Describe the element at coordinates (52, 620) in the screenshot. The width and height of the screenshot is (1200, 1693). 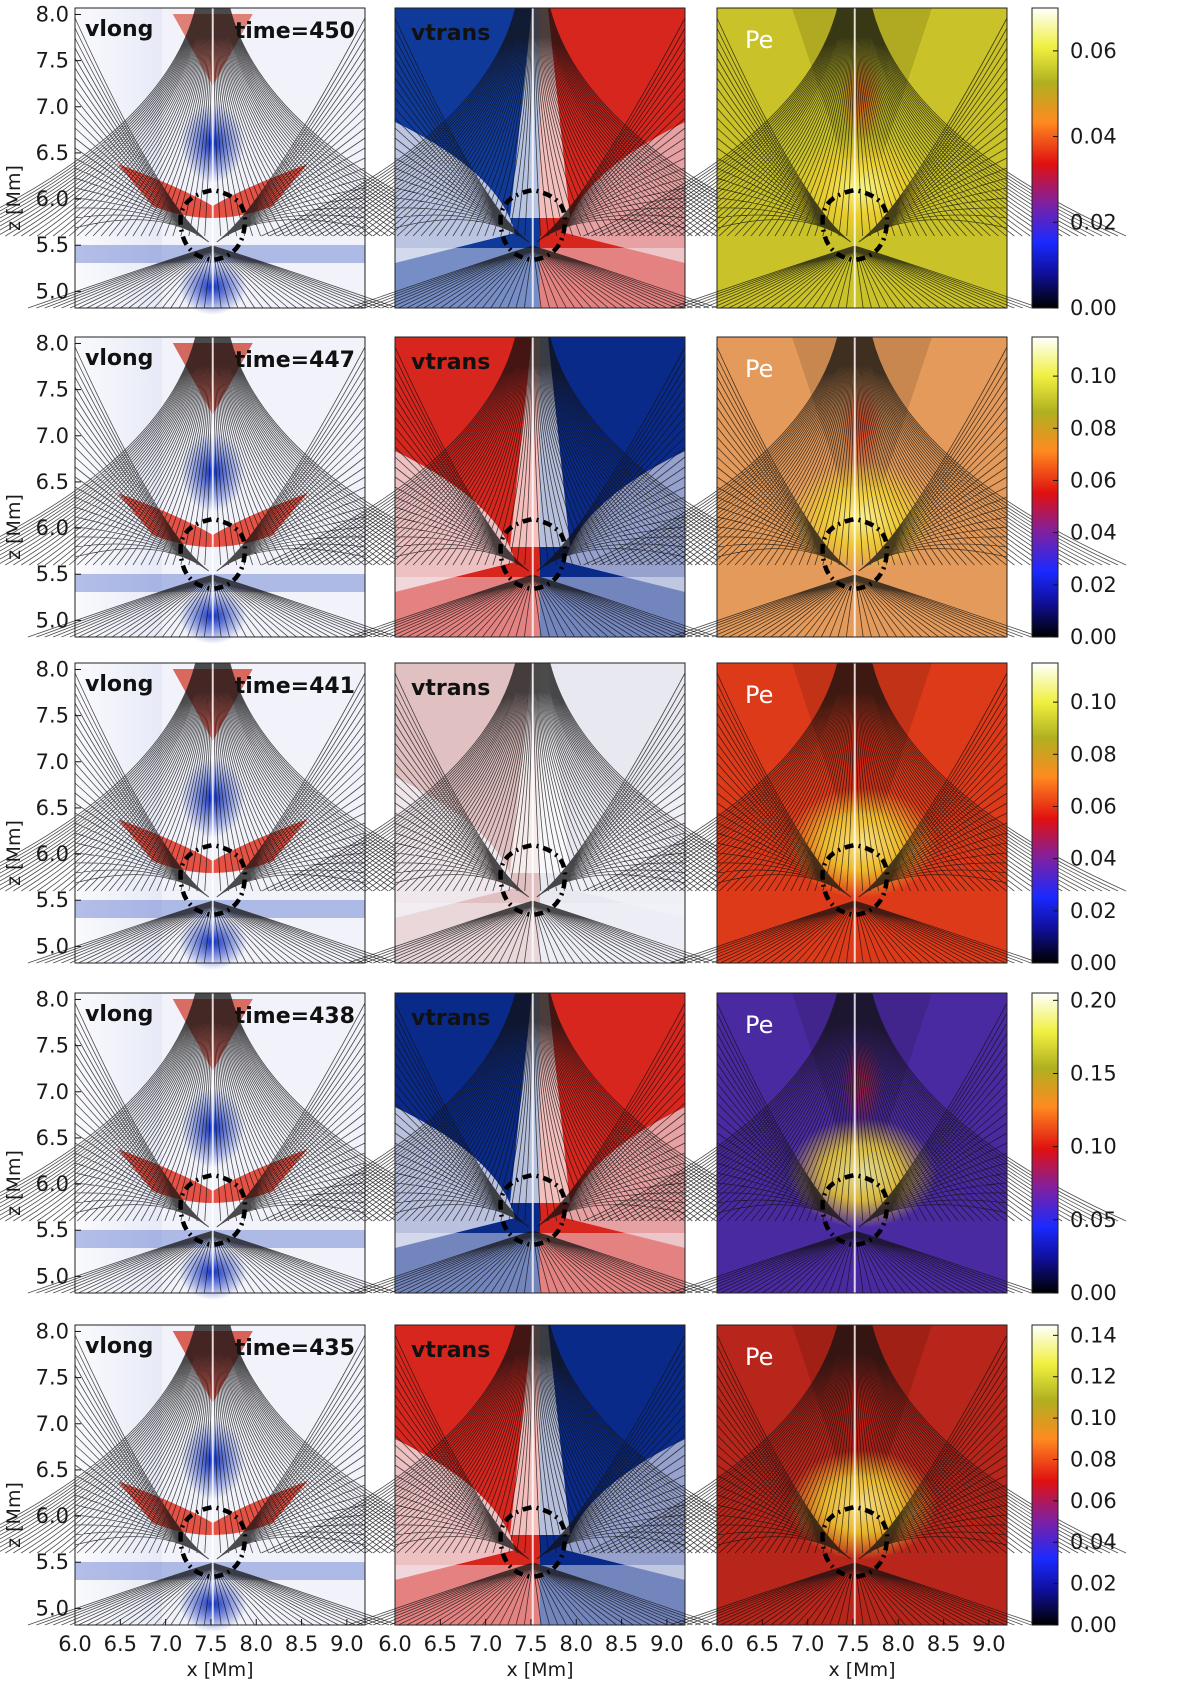
I see `y-tick-label: 5.0` at that location.